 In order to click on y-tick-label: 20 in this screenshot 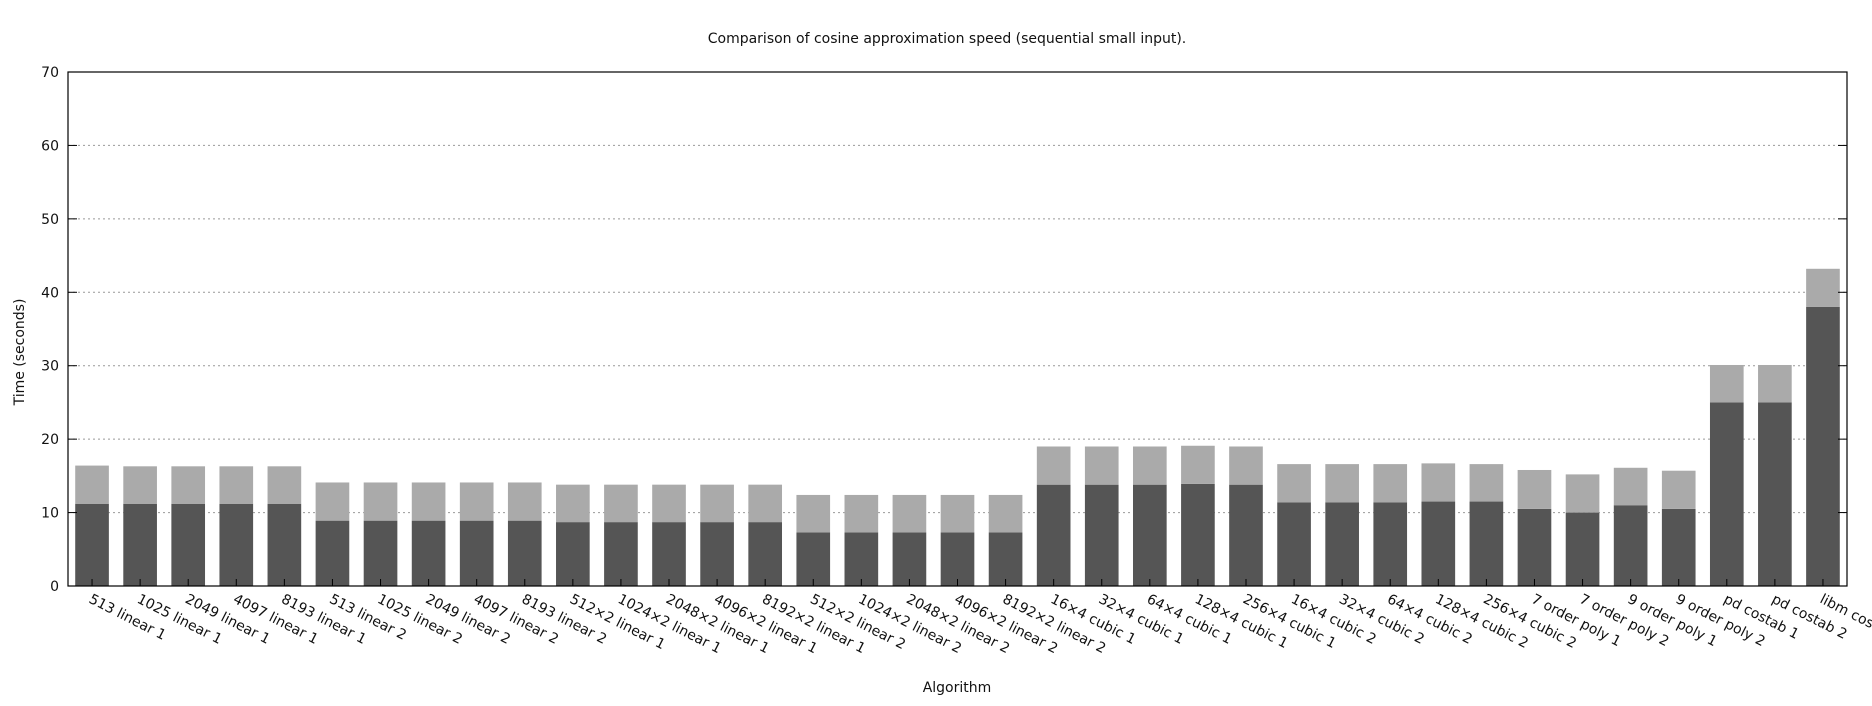, I will do `click(50, 440)`.